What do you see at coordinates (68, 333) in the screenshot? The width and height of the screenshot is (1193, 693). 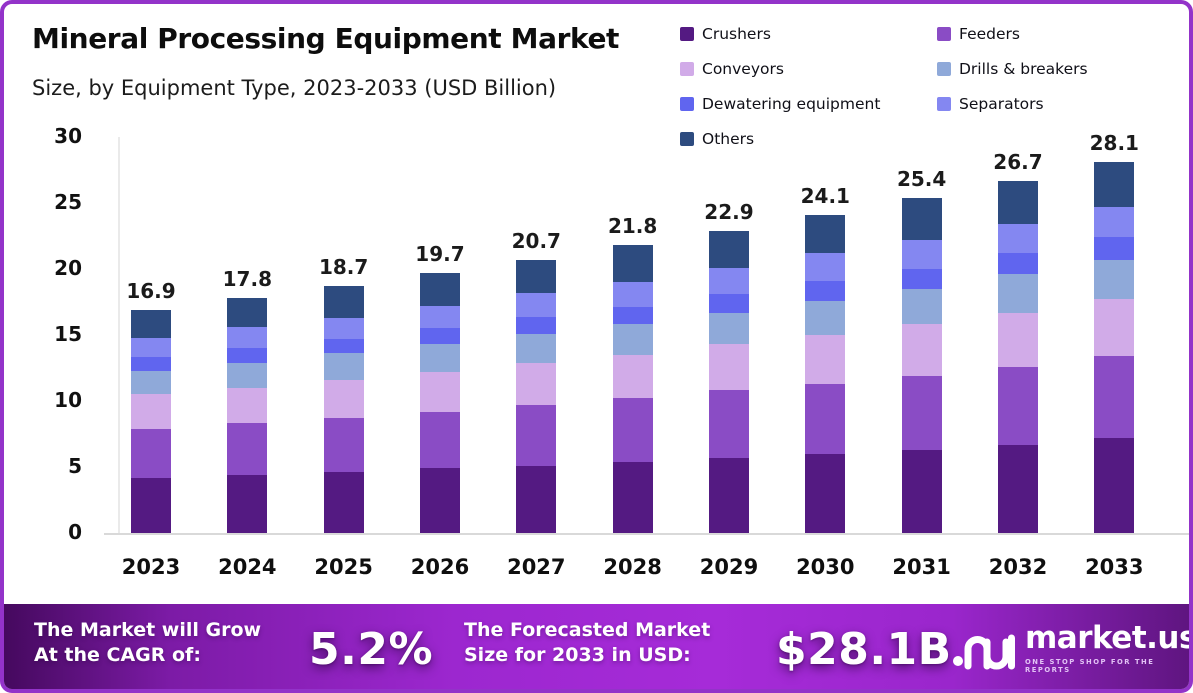 I see `y-axis-tick-label: 15` at bounding box center [68, 333].